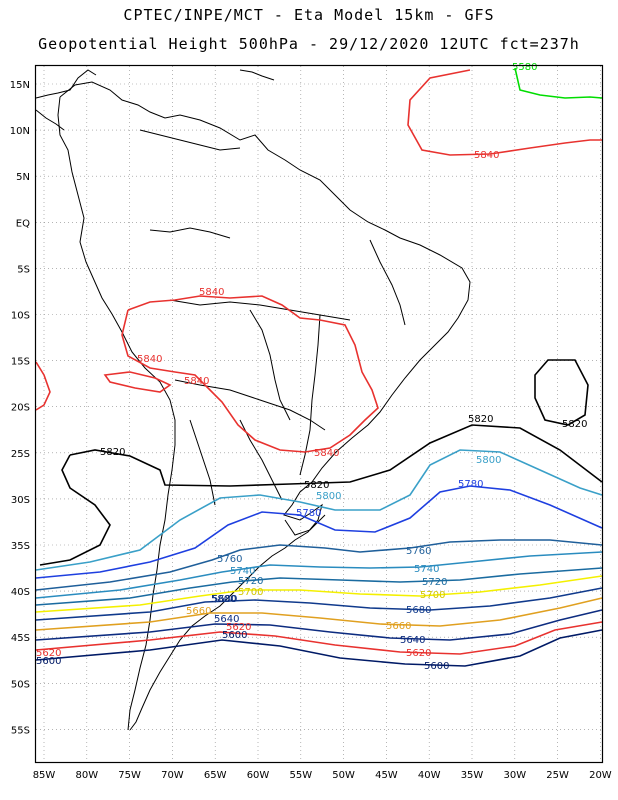  What do you see at coordinates (238, 627) in the screenshot?
I see `label-5620-west: 5620` at bounding box center [238, 627].